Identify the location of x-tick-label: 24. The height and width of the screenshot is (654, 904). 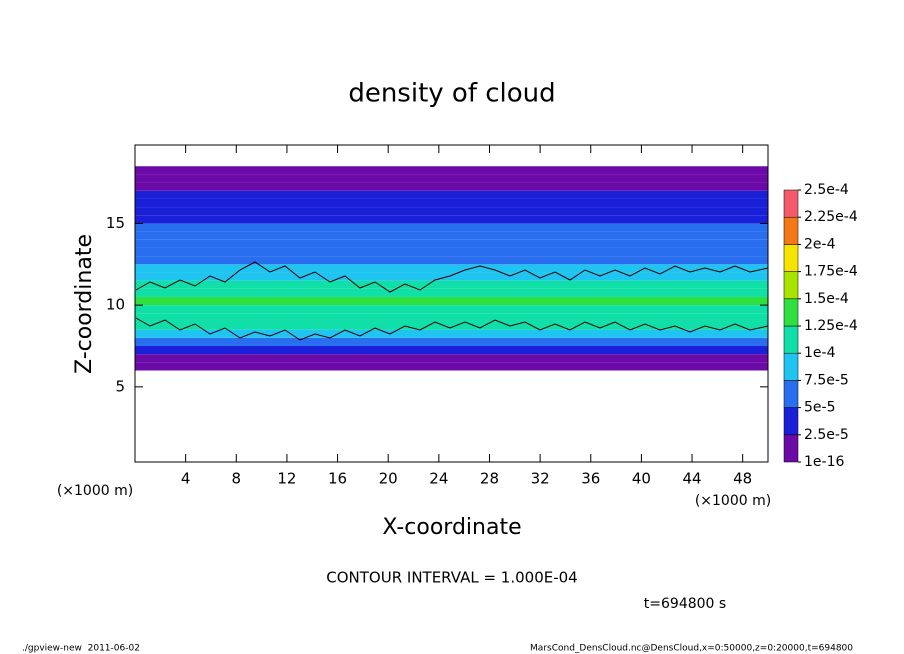
(438, 479).